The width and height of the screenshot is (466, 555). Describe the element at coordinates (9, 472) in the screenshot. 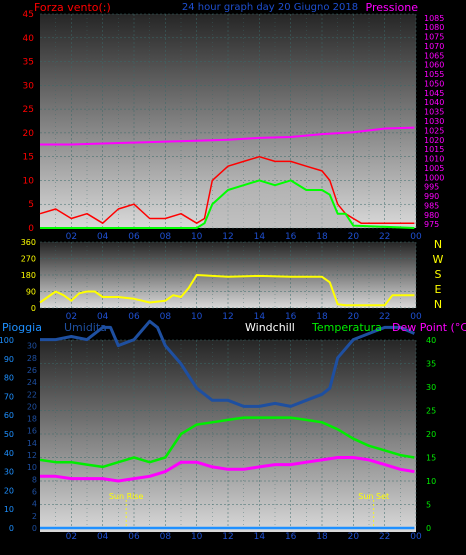

I see `rain-tick-label: 30` at that location.